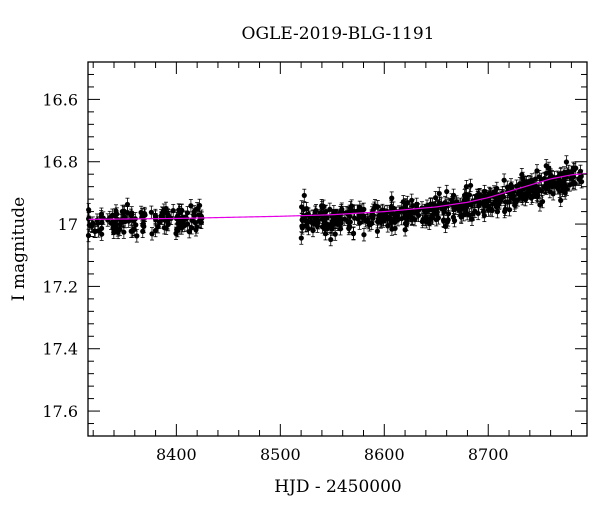 The height and width of the screenshot is (512, 600). Describe the element at coordinates (68, 224) in the screenshot. I see `y-tick-label: 17` at that location.